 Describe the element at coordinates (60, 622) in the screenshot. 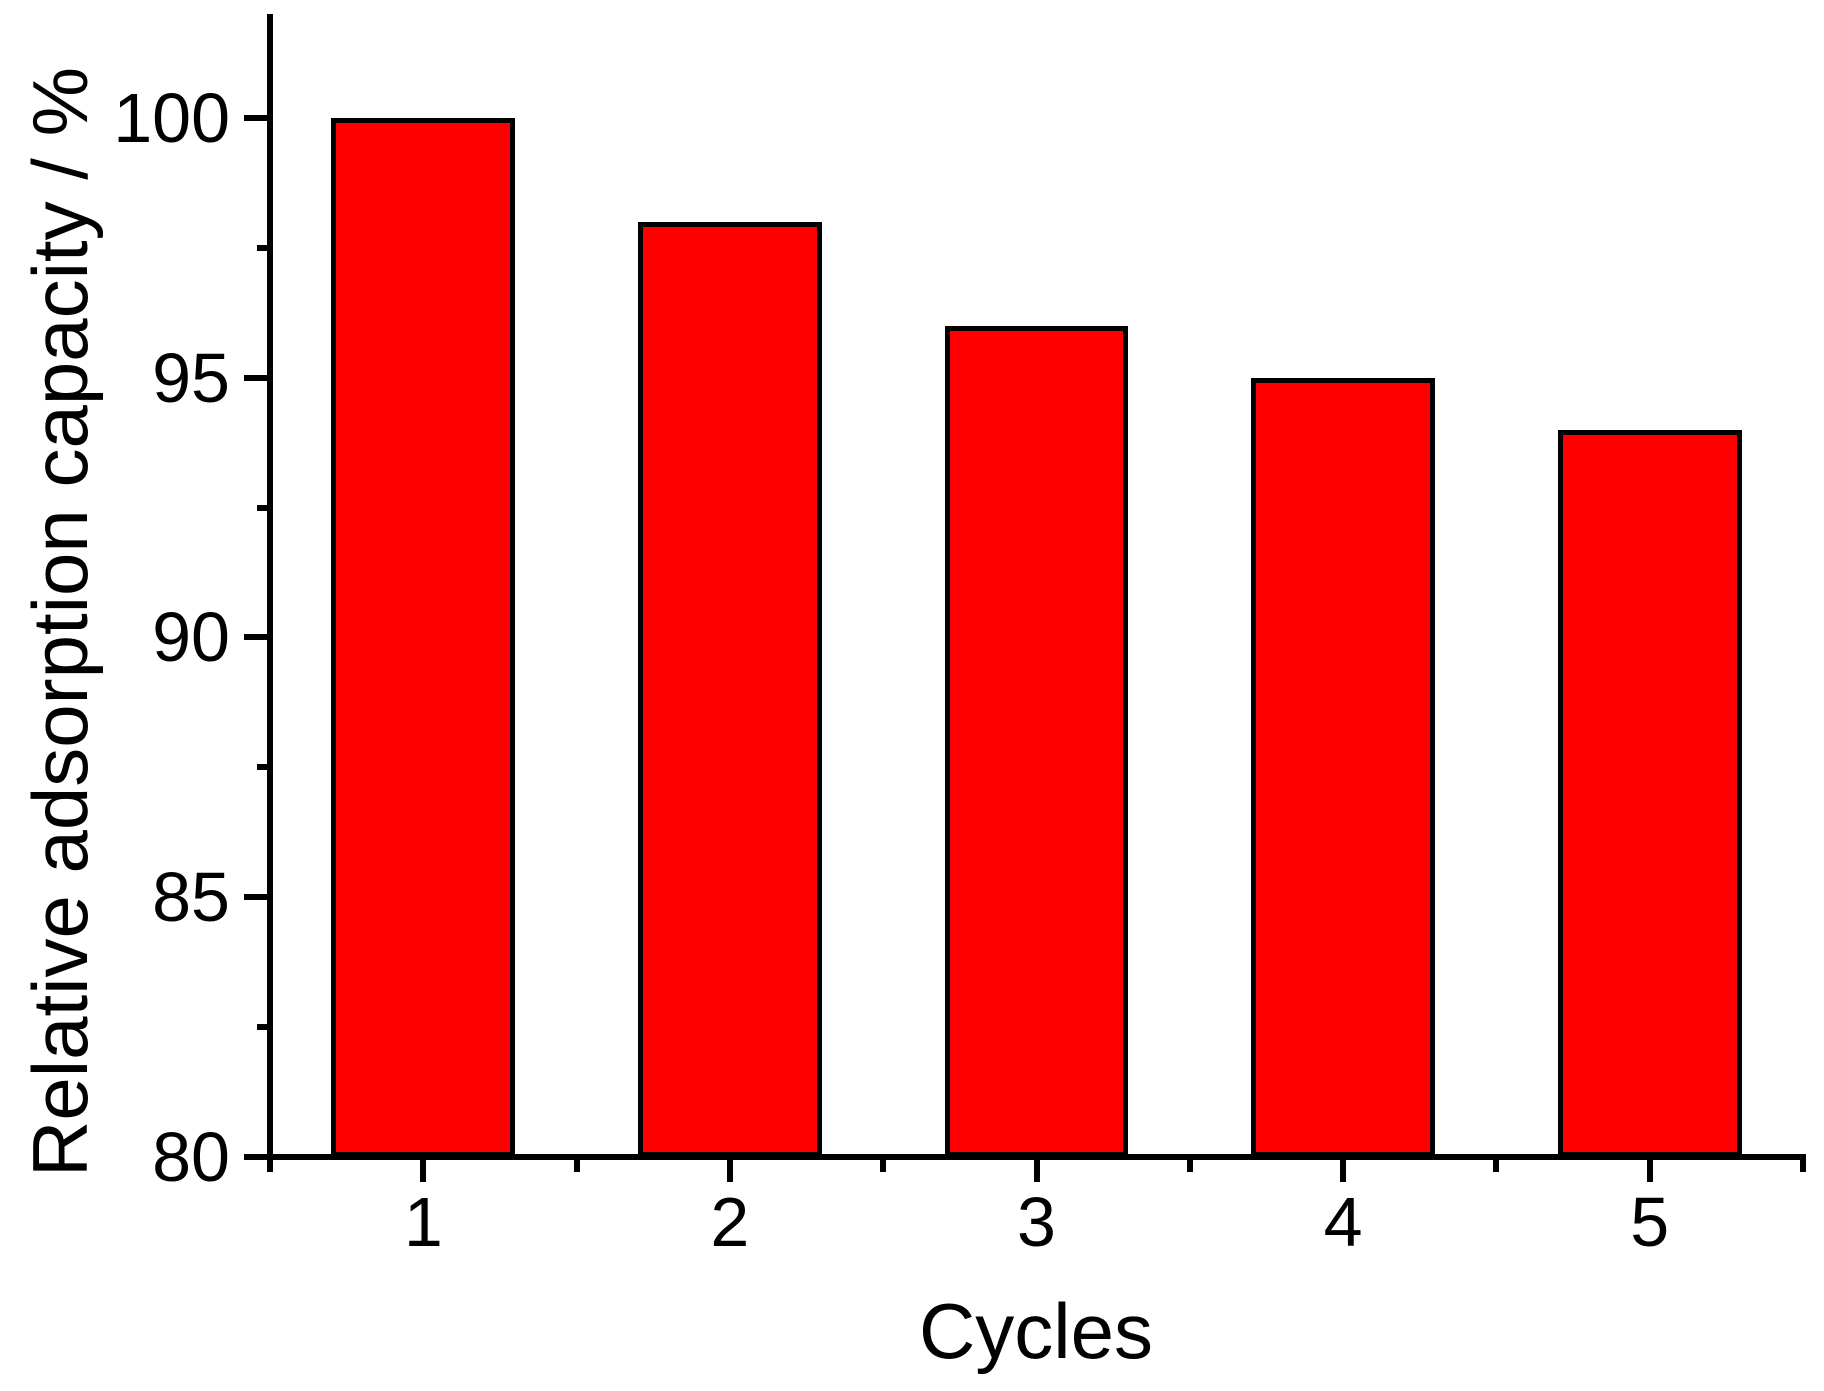

I see `y-axis-title: Relative adsorption capacity / %` at that location.